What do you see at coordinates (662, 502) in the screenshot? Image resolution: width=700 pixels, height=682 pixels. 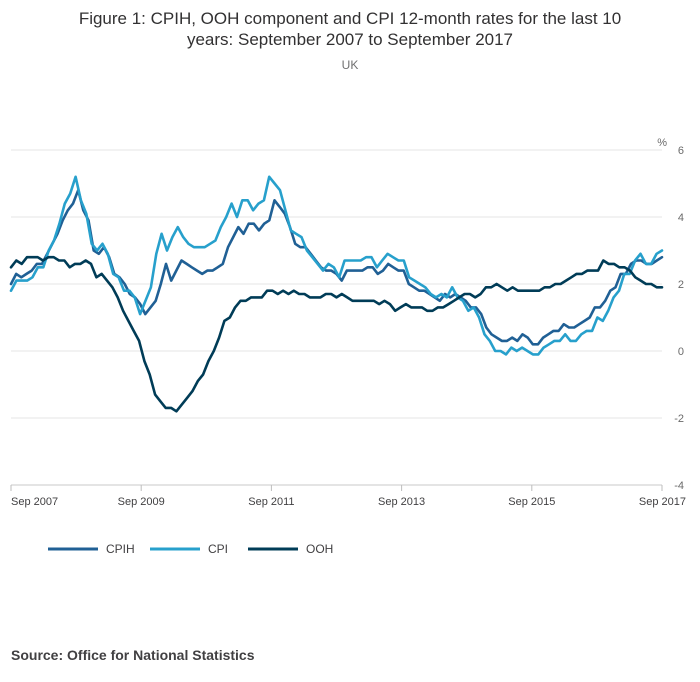 I see `x-tick-label: Sep 2017` at bounding box center [662, 502].